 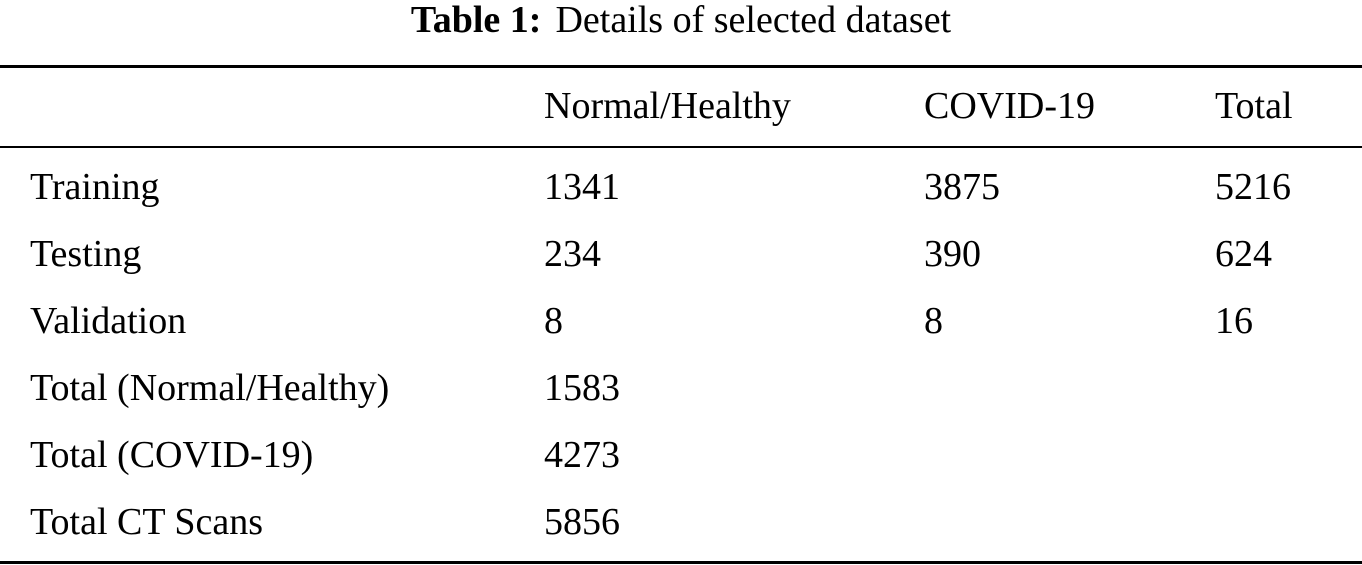 What do you see at coordinates (1243, 254) in the screenshot?
I see `table-cell: 624` at bounding box center [1243, 254].